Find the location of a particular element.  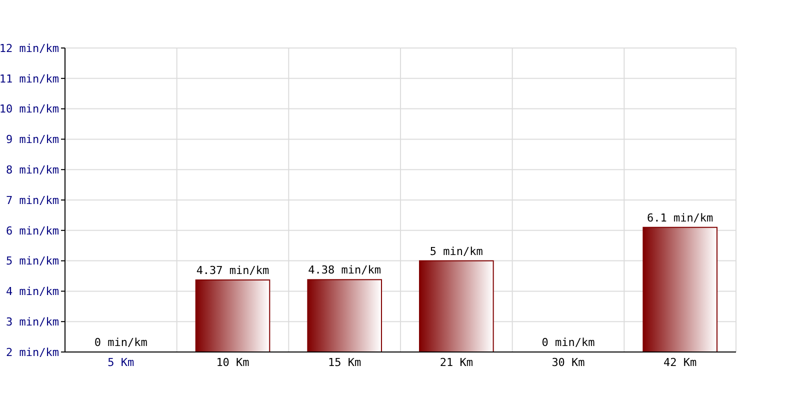

x-tick-label: 15 Km is located at coordinates (345, 362).